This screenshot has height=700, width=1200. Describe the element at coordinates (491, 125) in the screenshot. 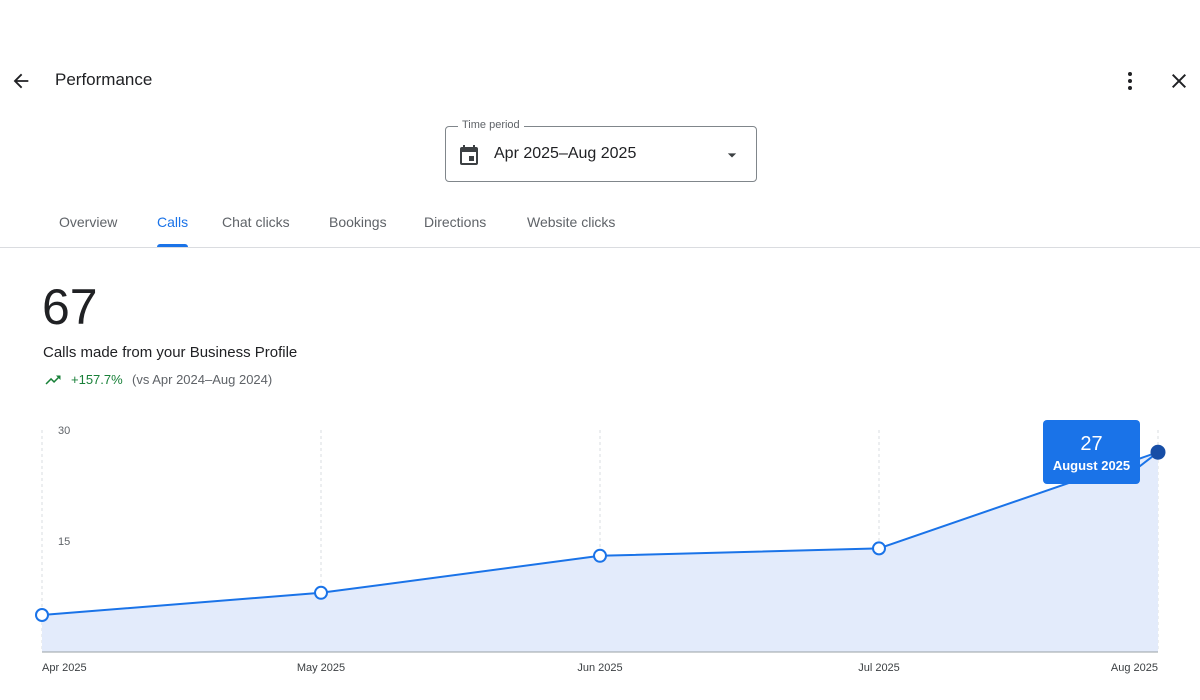

I see `time-period-label: Time period` at that location.